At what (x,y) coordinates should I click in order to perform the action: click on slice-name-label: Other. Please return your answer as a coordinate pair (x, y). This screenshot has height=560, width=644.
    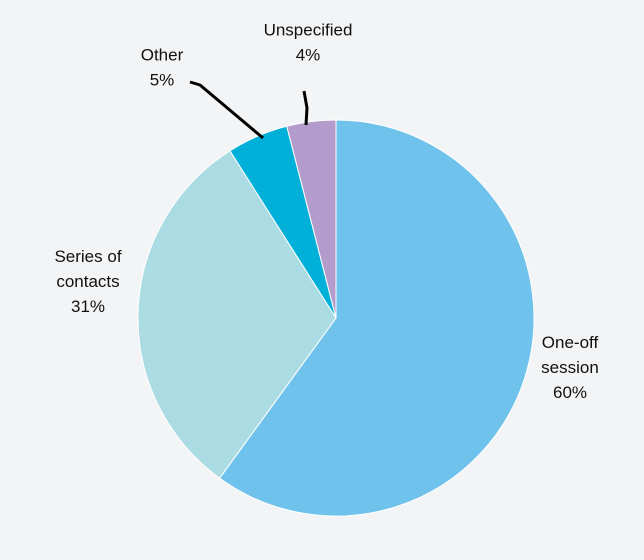
    Looking at the image, I should click on (162, 55).